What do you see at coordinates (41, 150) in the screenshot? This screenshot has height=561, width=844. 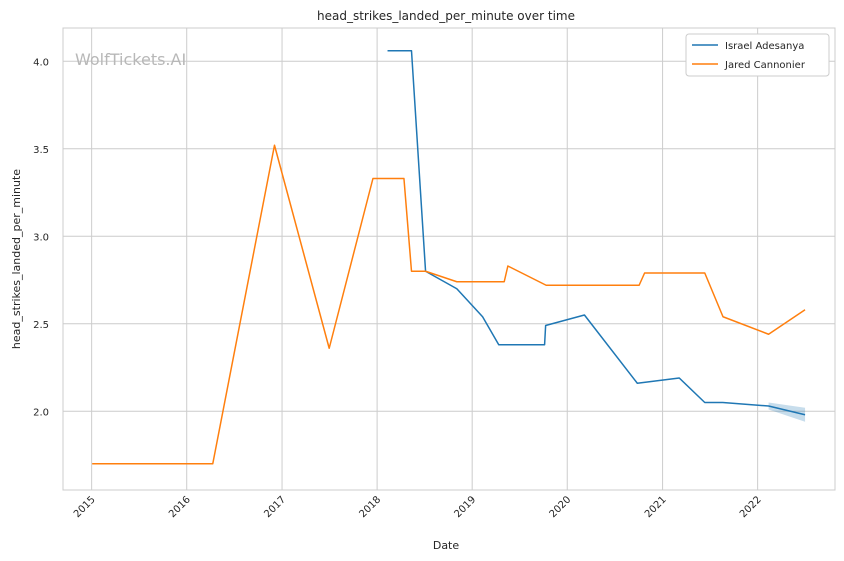 I see `y-tick-label-3.5: 3.5` at bounding box center [41, 150].